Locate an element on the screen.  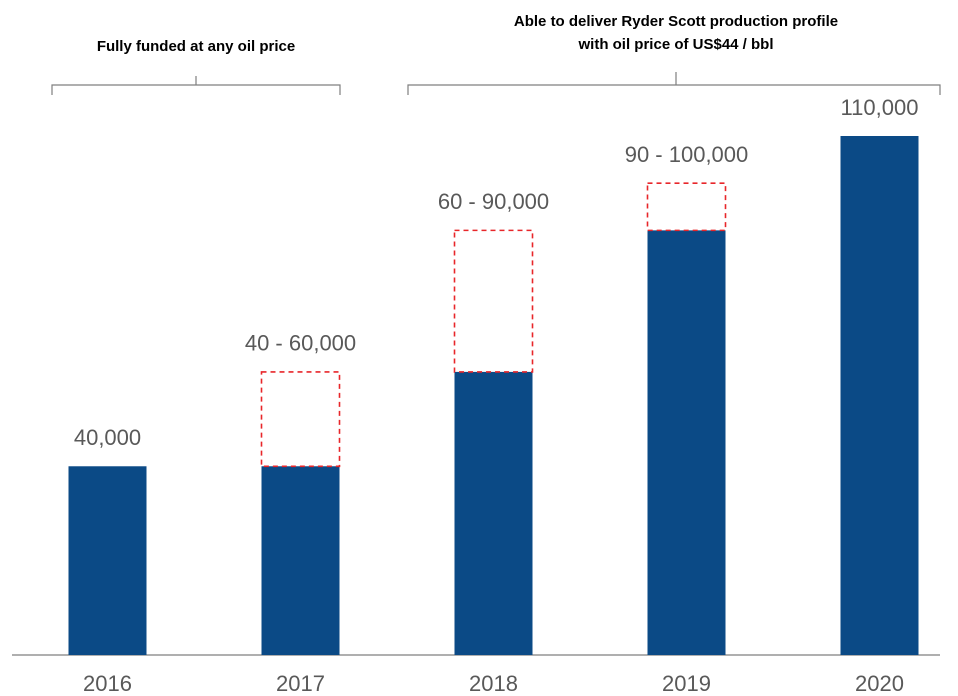
value-label: 110,000 is located at coordinates (880, 107).